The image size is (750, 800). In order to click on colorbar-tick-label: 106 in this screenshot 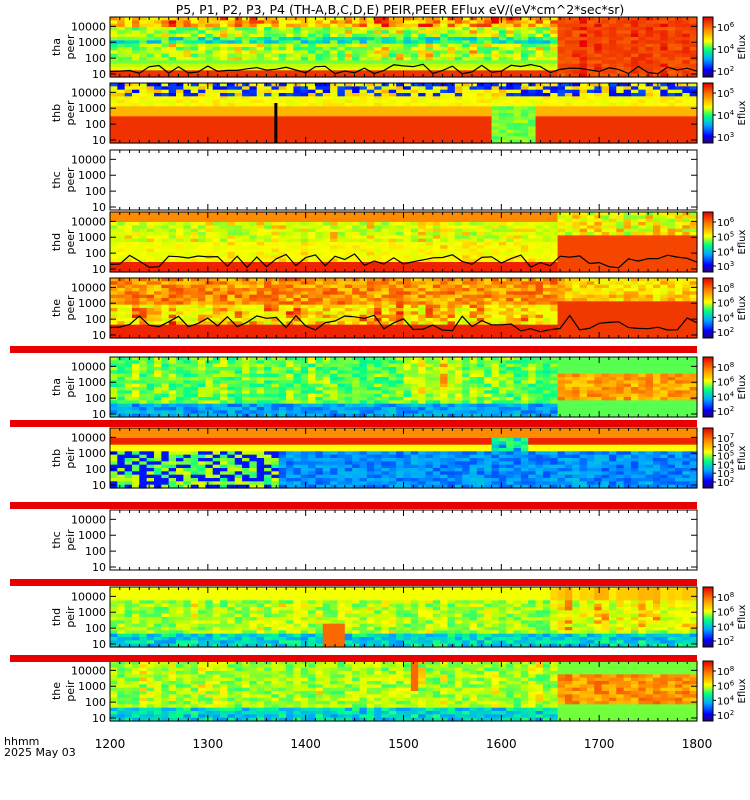, I will do `click(726, 27)`.